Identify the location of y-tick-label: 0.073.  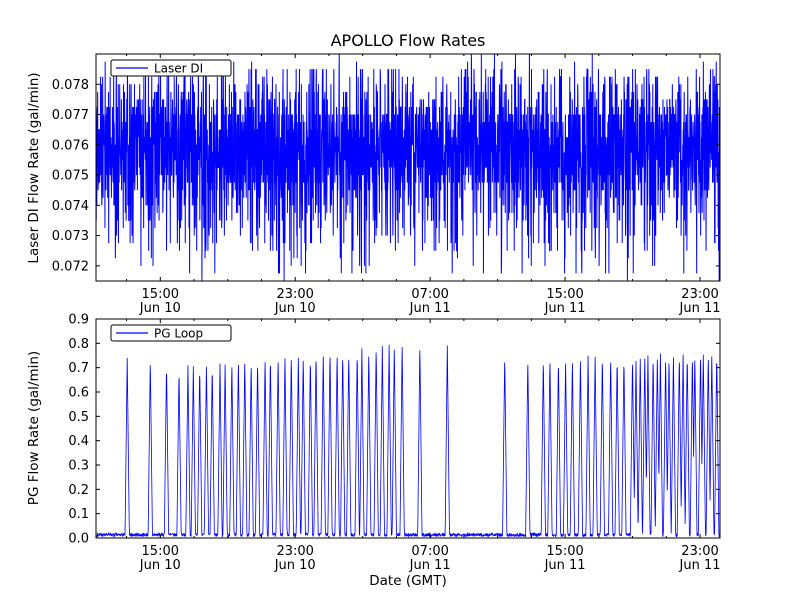
(70, 236).